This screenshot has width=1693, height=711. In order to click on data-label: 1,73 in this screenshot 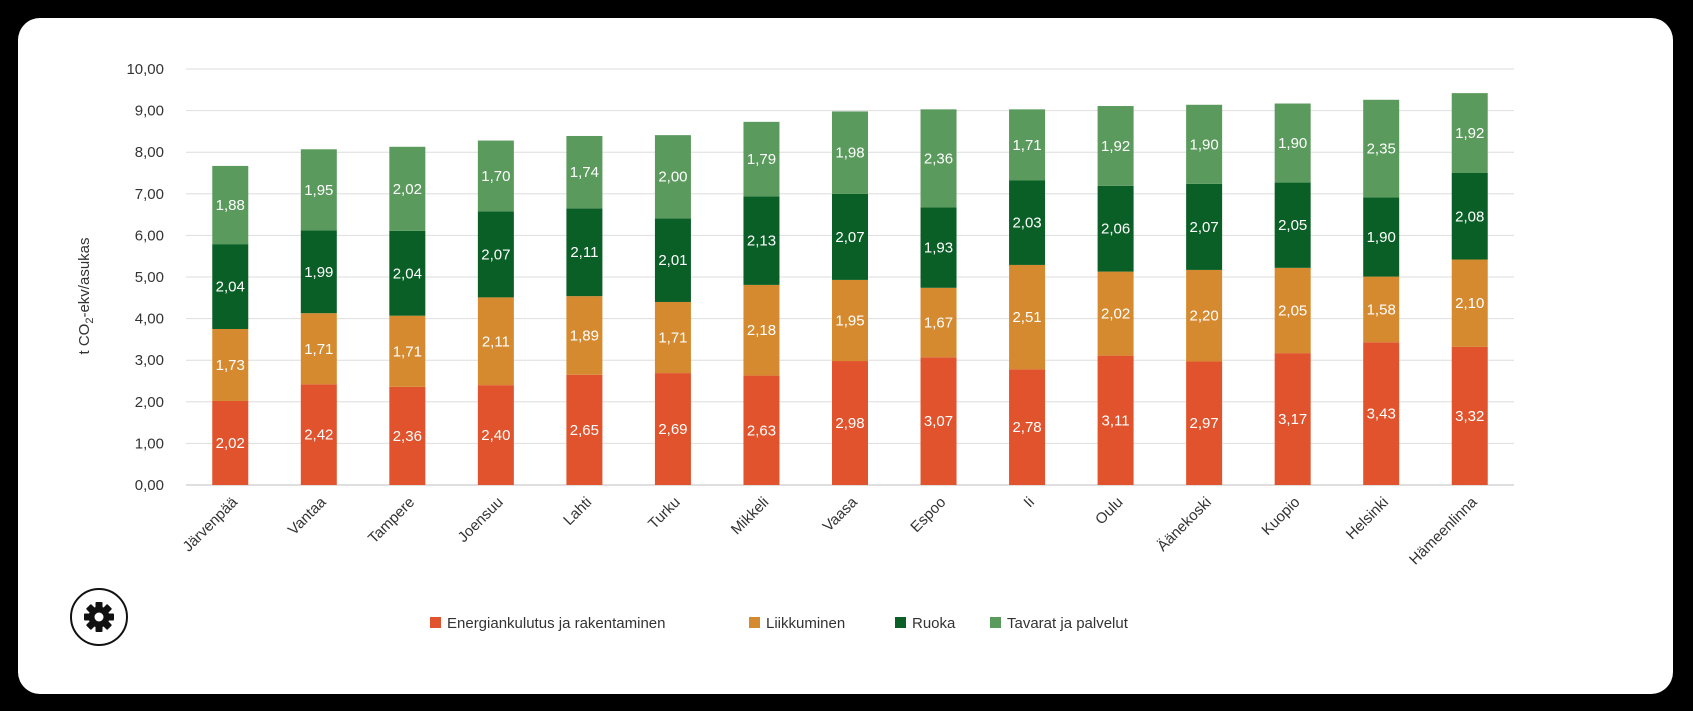, I will do `click(230, 365)`.